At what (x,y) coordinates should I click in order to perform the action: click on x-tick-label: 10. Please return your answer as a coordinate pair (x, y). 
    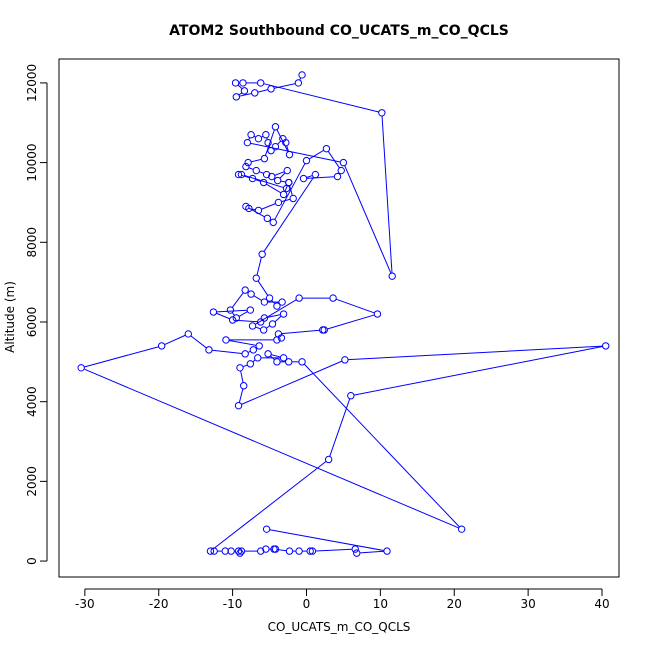
    Looking at the image, I should click on (380, 604).